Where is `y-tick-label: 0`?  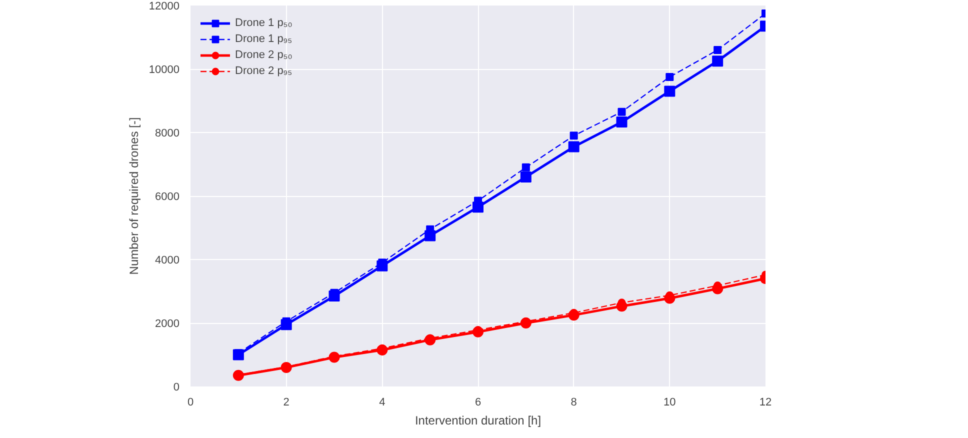
y-tick-label: 0 is located at coordinates (176, 388).